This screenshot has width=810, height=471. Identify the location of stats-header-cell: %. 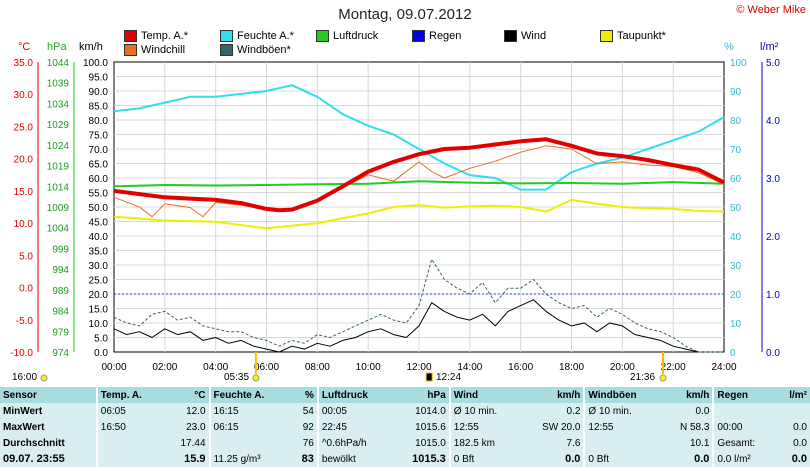
(304, 395).